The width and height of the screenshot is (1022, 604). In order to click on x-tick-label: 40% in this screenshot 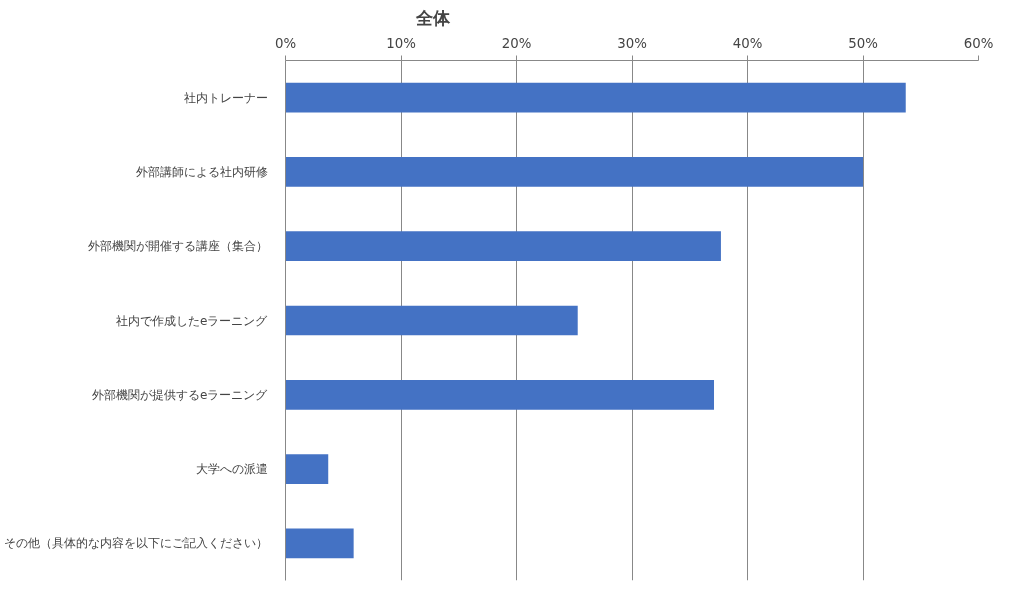, I will do `click(747, 43)`.